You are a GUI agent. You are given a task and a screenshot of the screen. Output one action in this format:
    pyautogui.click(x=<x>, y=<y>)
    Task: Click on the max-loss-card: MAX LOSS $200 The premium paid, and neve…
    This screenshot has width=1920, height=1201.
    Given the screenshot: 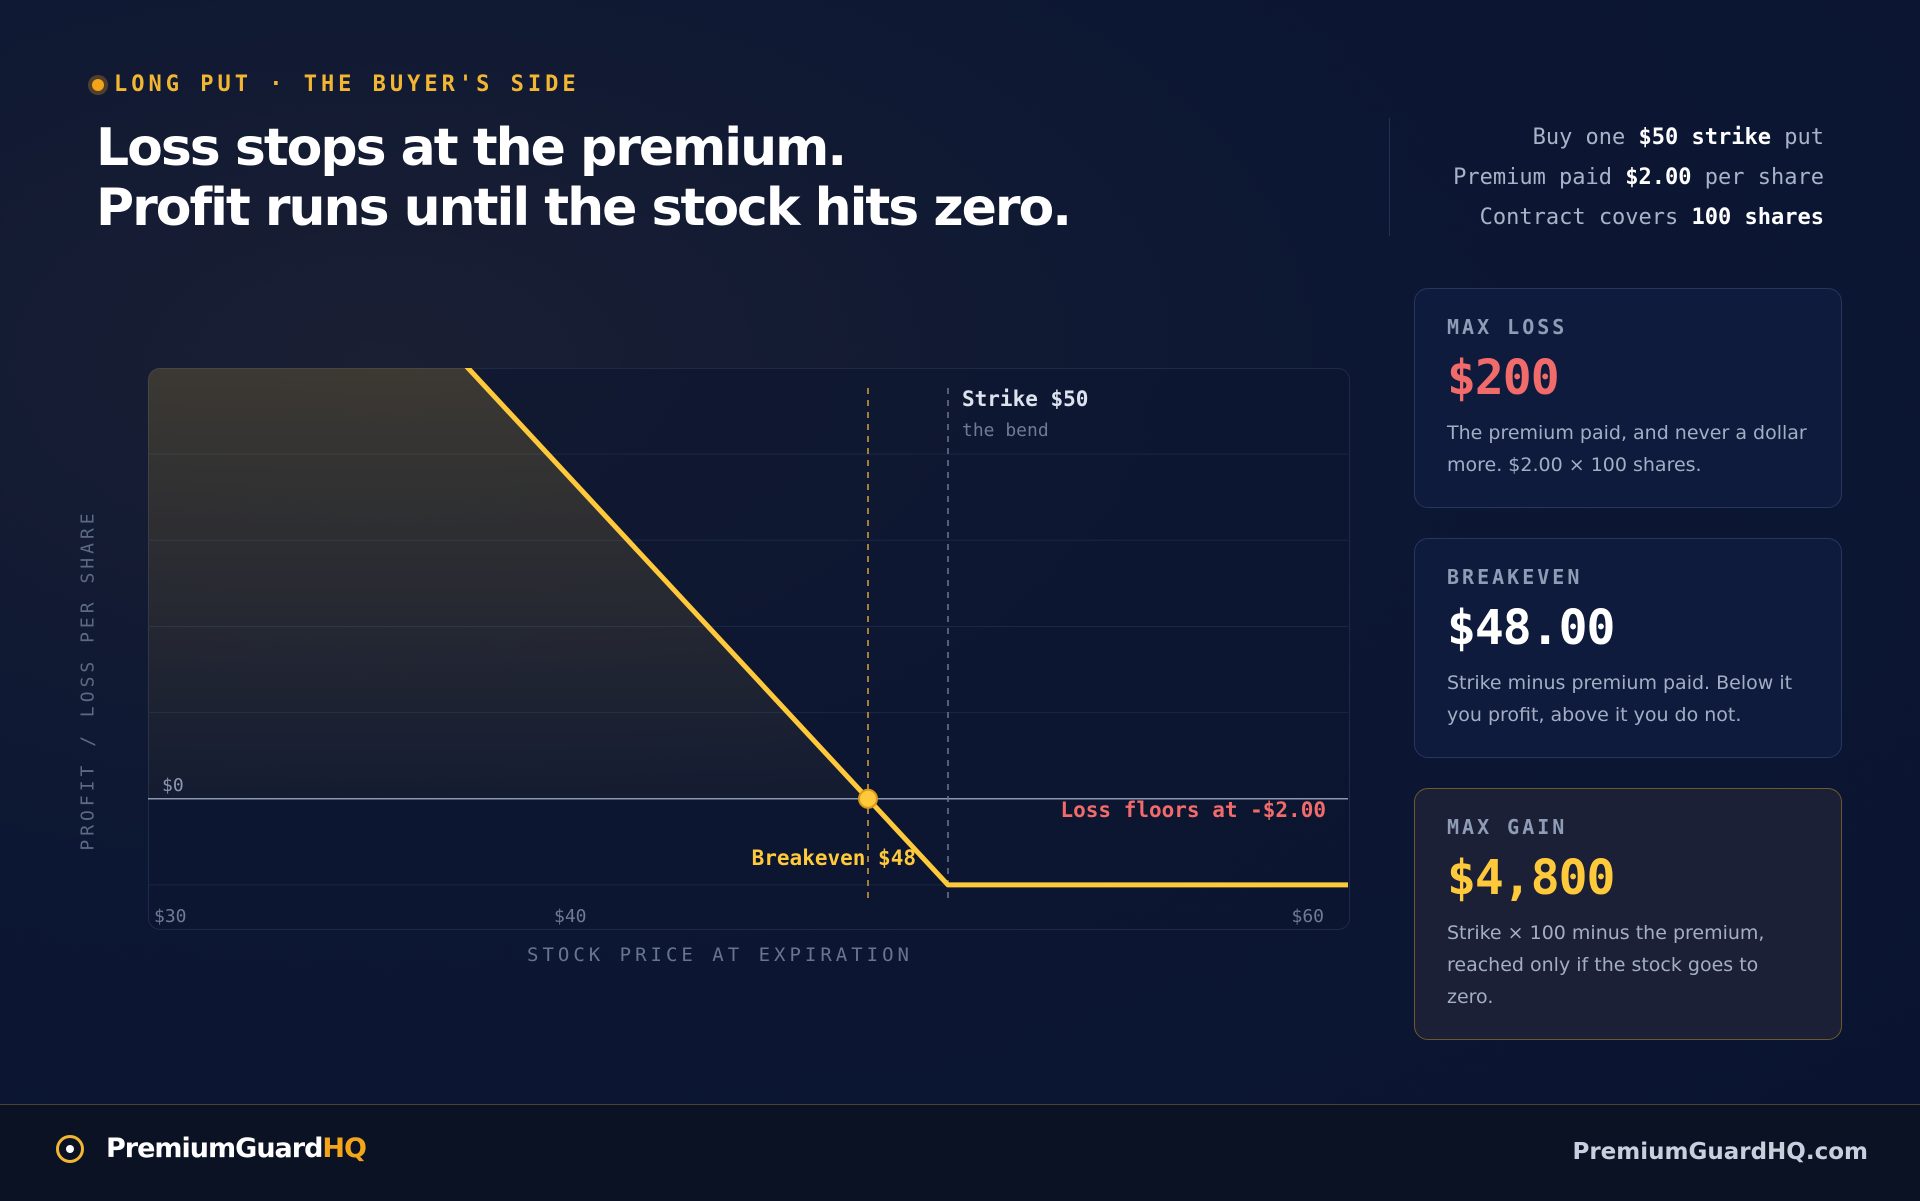 What is the action you would take?
    pyautogui.click(x=1628, y=398)
    